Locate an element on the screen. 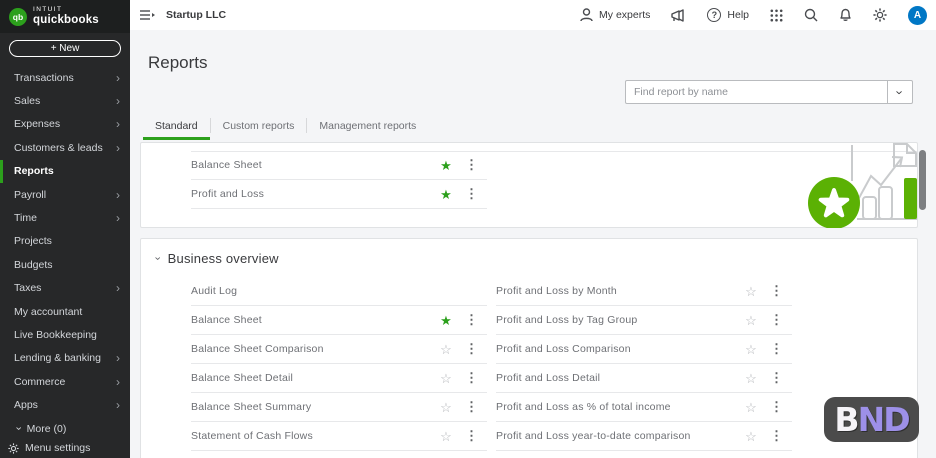 This screenshot has width=936, height=458. sidebar-item-commerce: Commerce › is located at coordinates (67, 381).